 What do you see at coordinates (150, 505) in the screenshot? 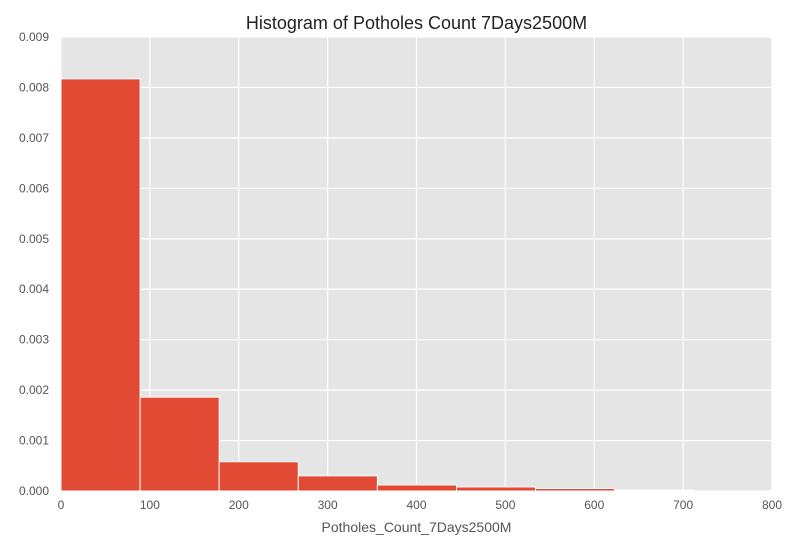
I see `x-tick-label: 100` at bounding box center [150, 505].